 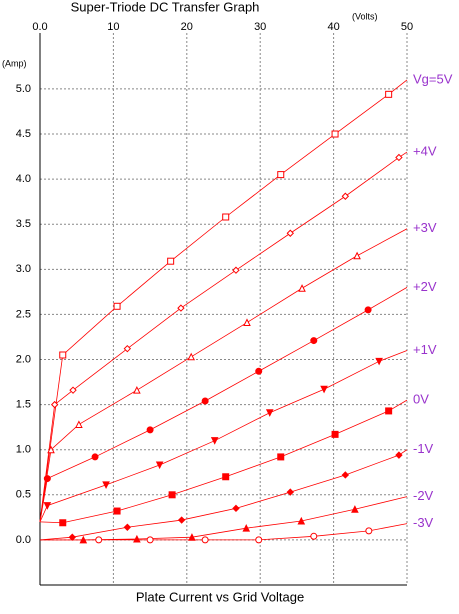 What do you see at coordinates (260, 27) in the screenshot?
I see `x-tick-label: 30` at bounding box center [260, 27].